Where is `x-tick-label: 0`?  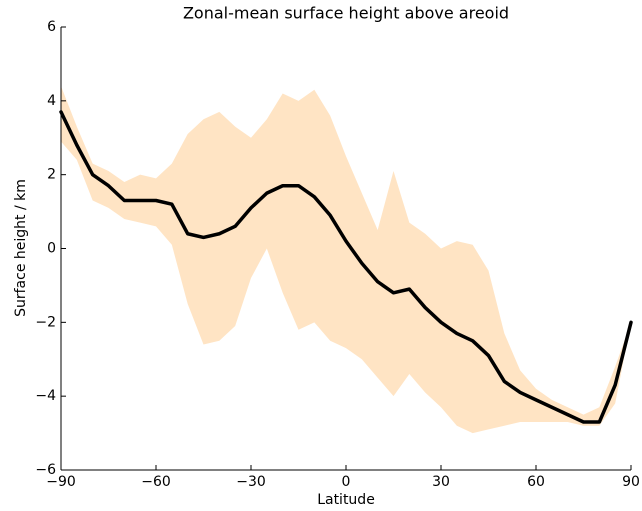 x-tick-label: 0 is located at coordinates (346, 482).